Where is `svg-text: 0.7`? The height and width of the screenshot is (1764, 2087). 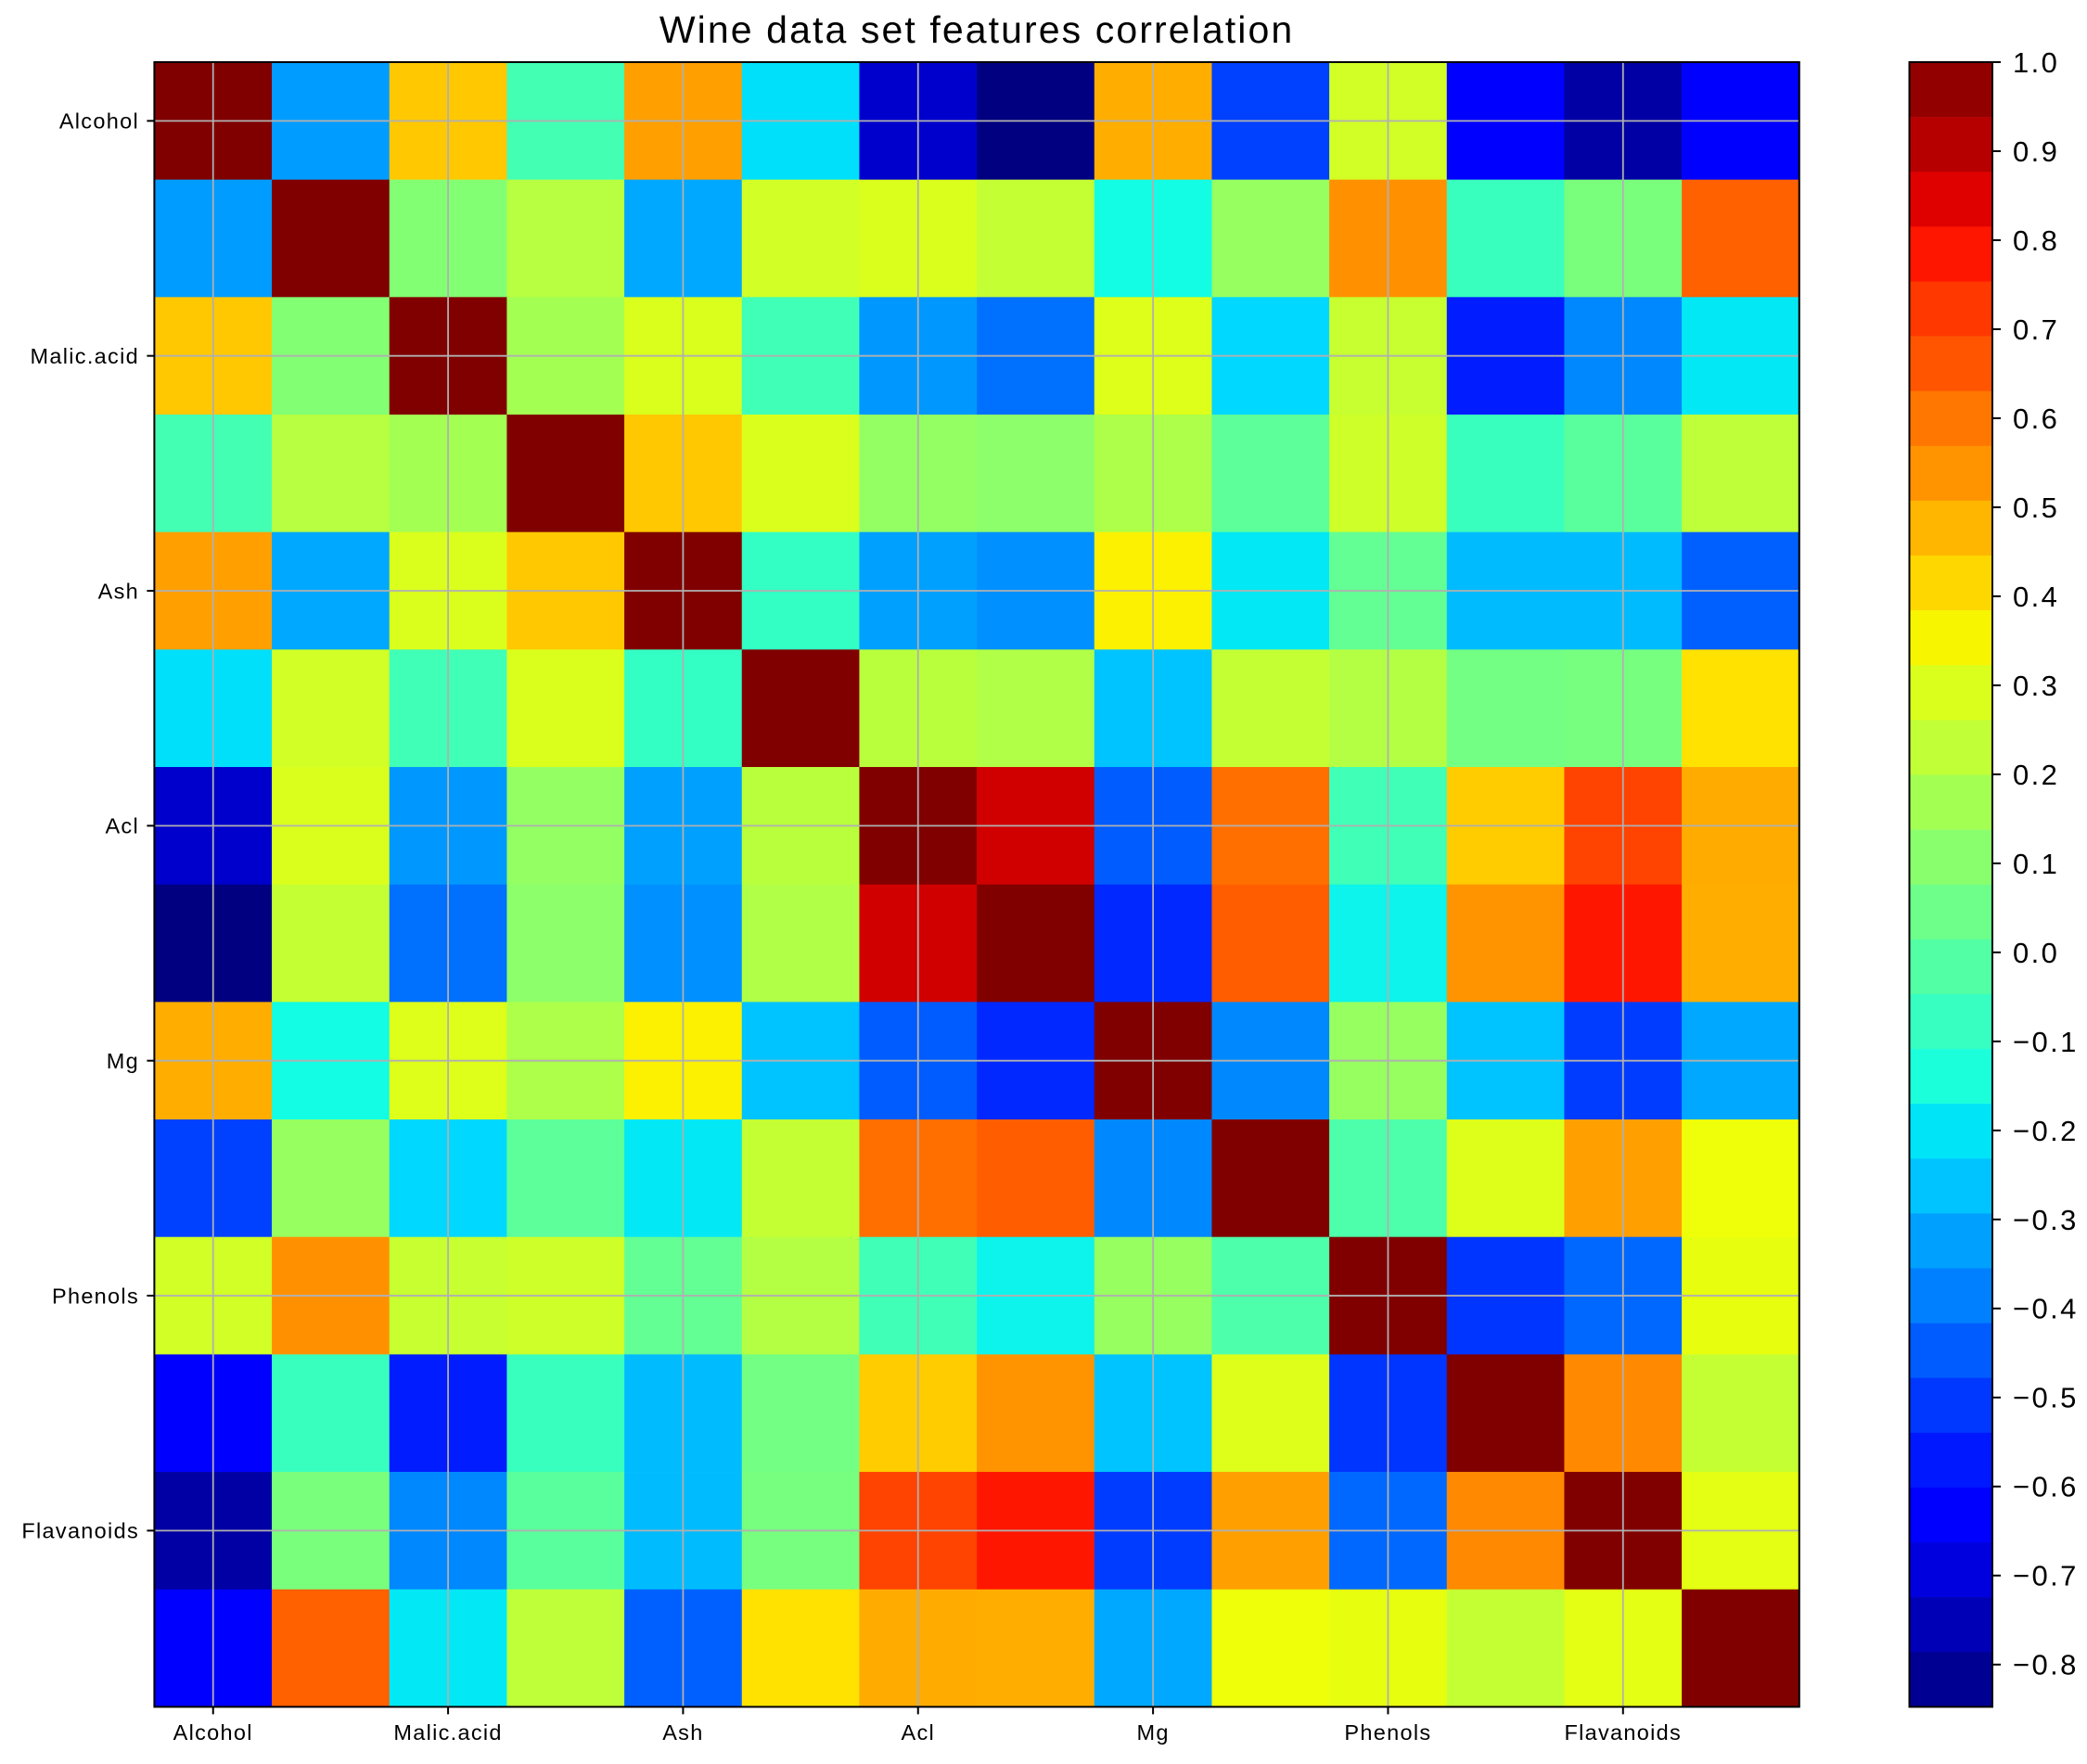
svg-text: 0.7 is located at coordinates (2036, 329).